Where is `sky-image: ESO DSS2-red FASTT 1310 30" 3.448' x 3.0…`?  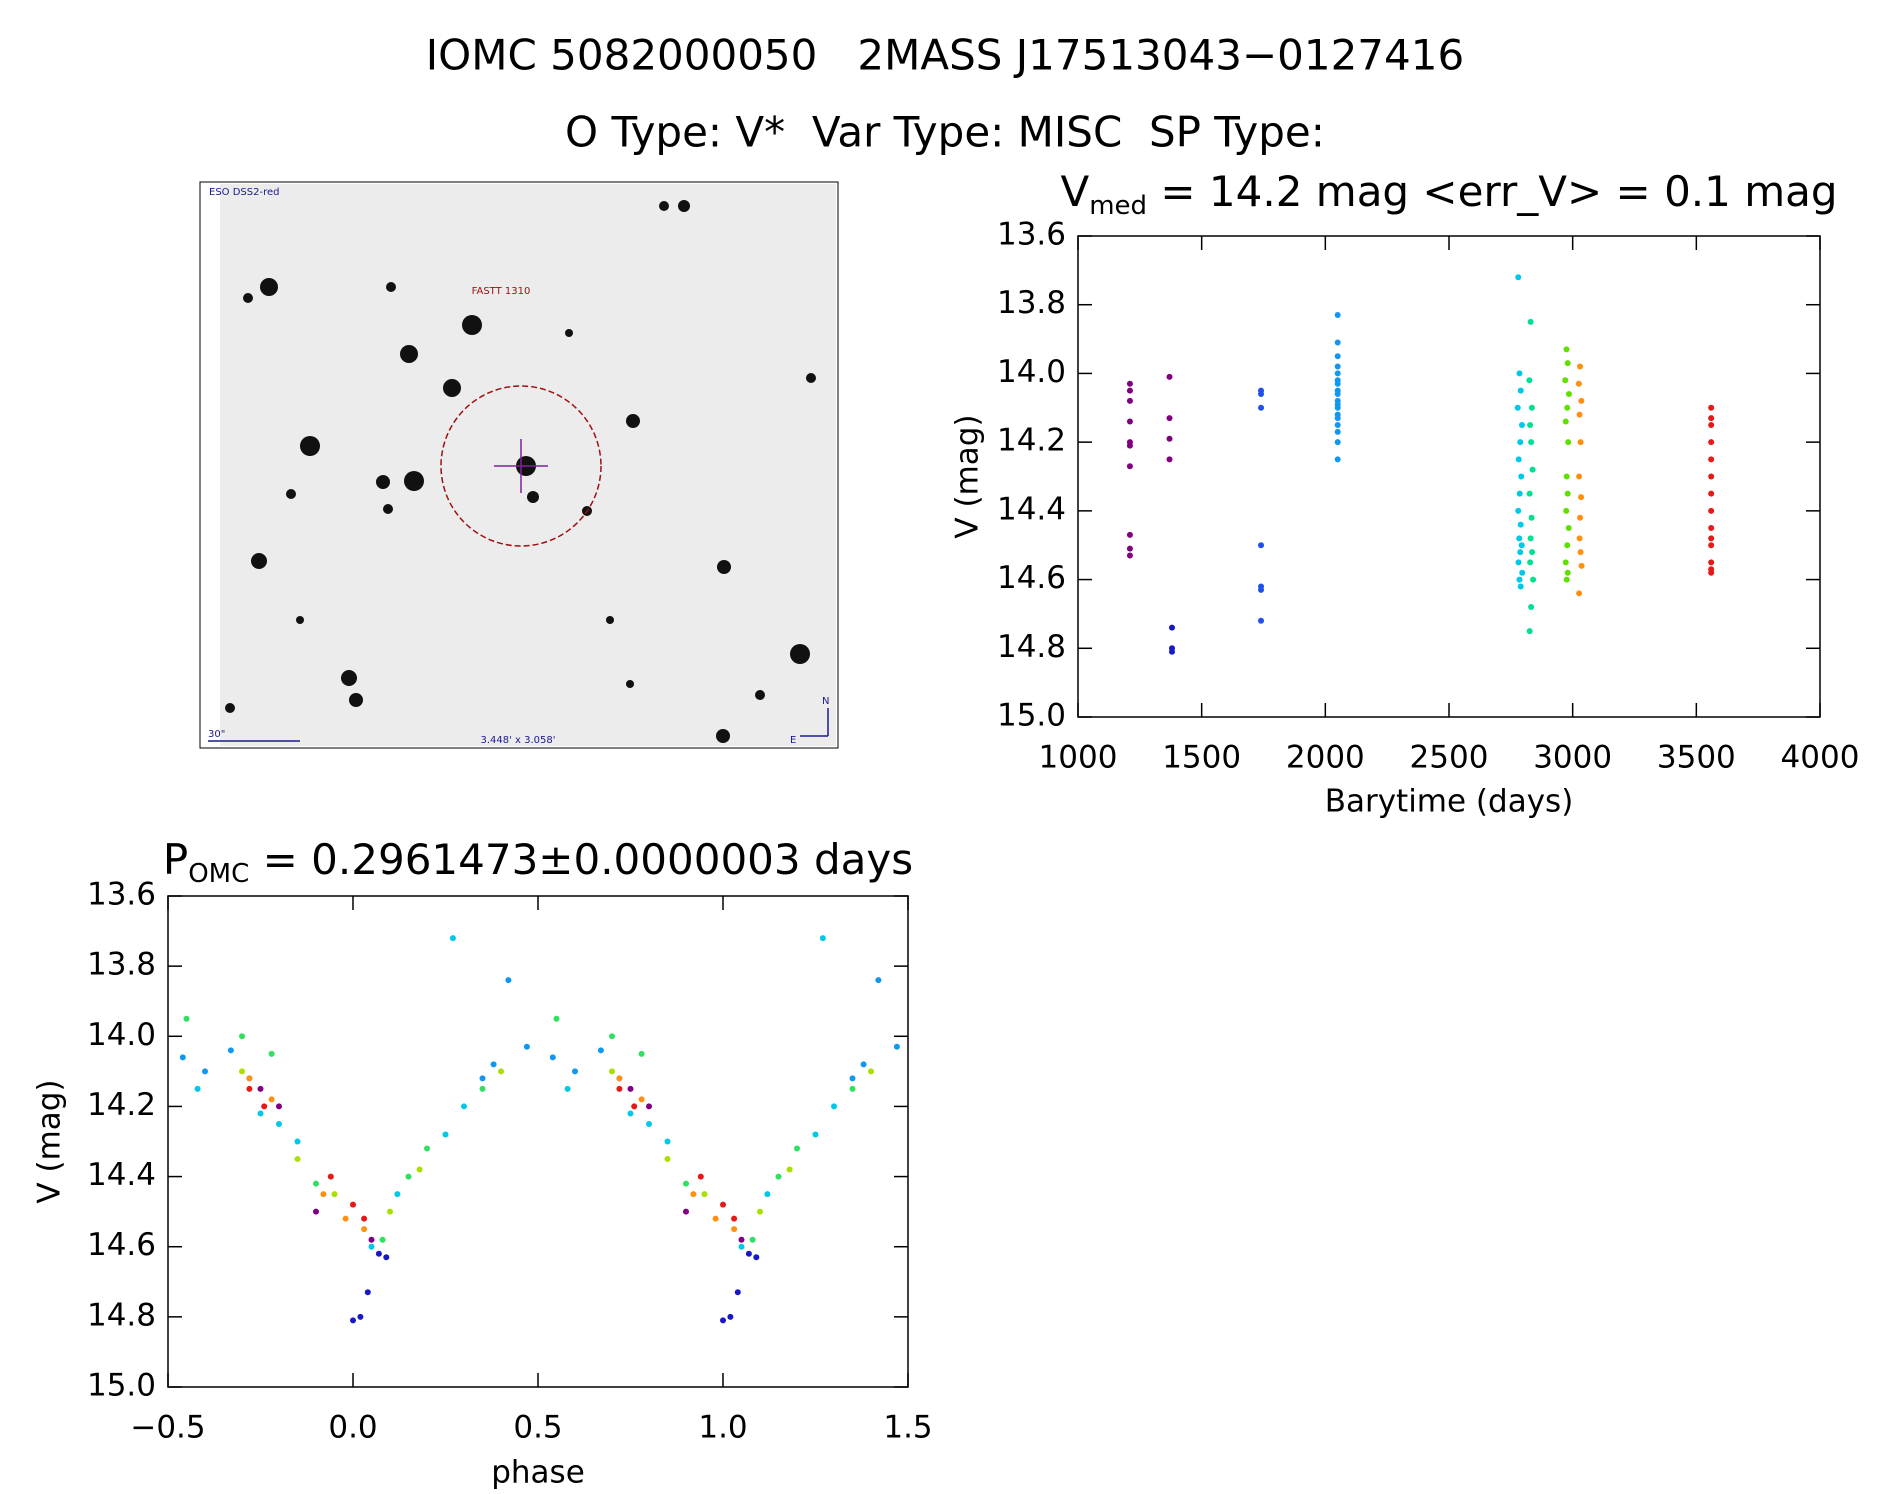 sky-image: ESO DSS2-red FASTT 1310 30" 3.448' x 3.0… is located at coordinates (519, 465).